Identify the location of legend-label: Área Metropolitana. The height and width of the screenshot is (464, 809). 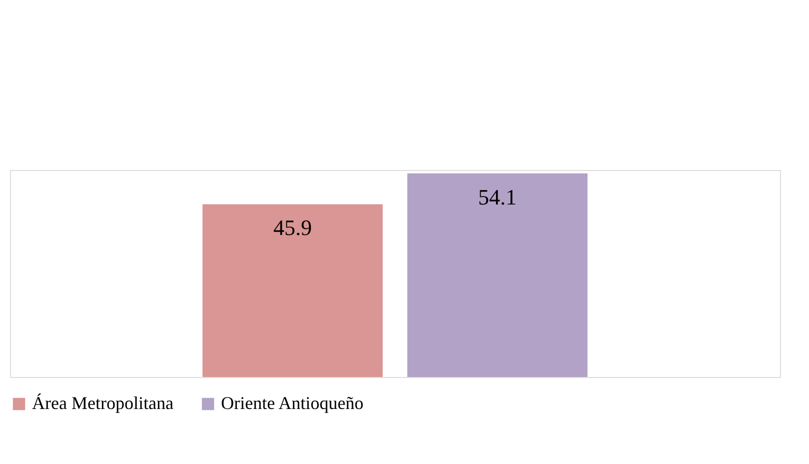
(103, 403).